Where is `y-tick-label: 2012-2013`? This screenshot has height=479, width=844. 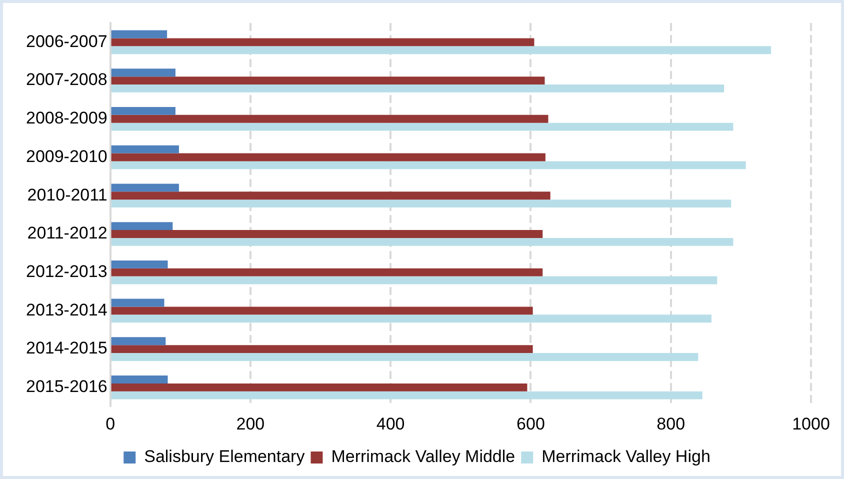
y-tick-label: 2012-2013 is located at coordinates (67, 272).